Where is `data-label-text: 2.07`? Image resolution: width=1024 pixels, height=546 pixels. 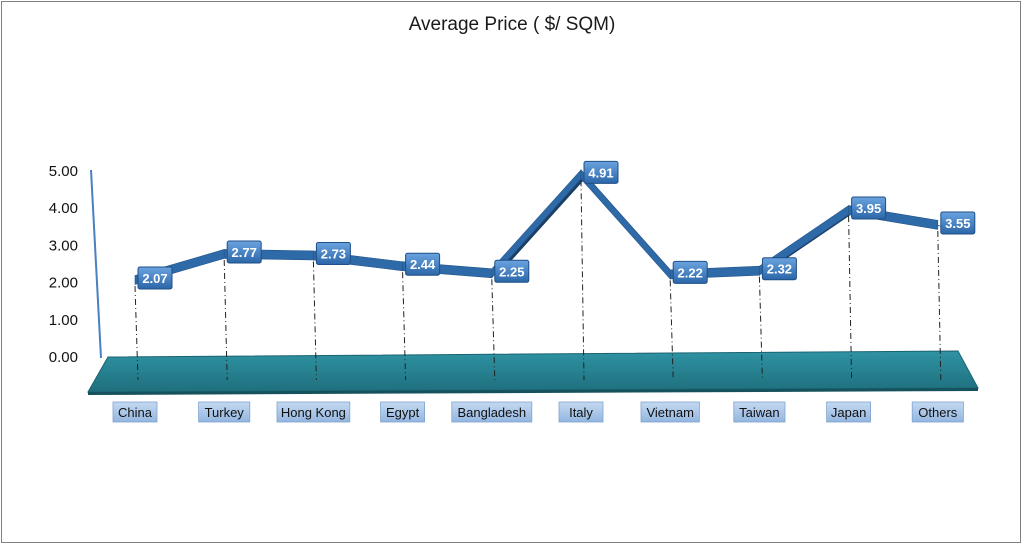
data-label-text: 2.07 is located at coordinates (154, 278).